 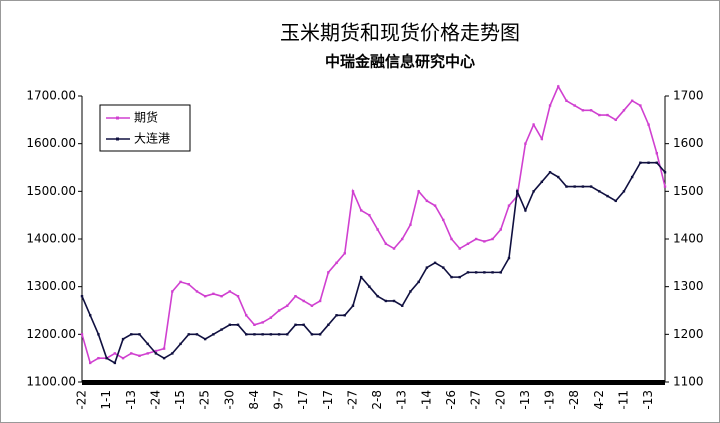 I want to click on y-tick-label: 1100.00, so click(x=51, y=382).